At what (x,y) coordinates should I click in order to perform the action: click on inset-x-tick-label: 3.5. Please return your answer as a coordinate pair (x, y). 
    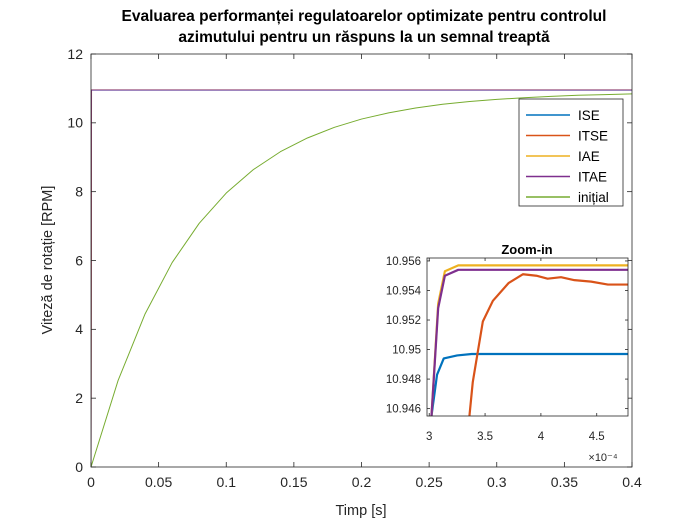
    Looking at the image, I should click on (485, 437).